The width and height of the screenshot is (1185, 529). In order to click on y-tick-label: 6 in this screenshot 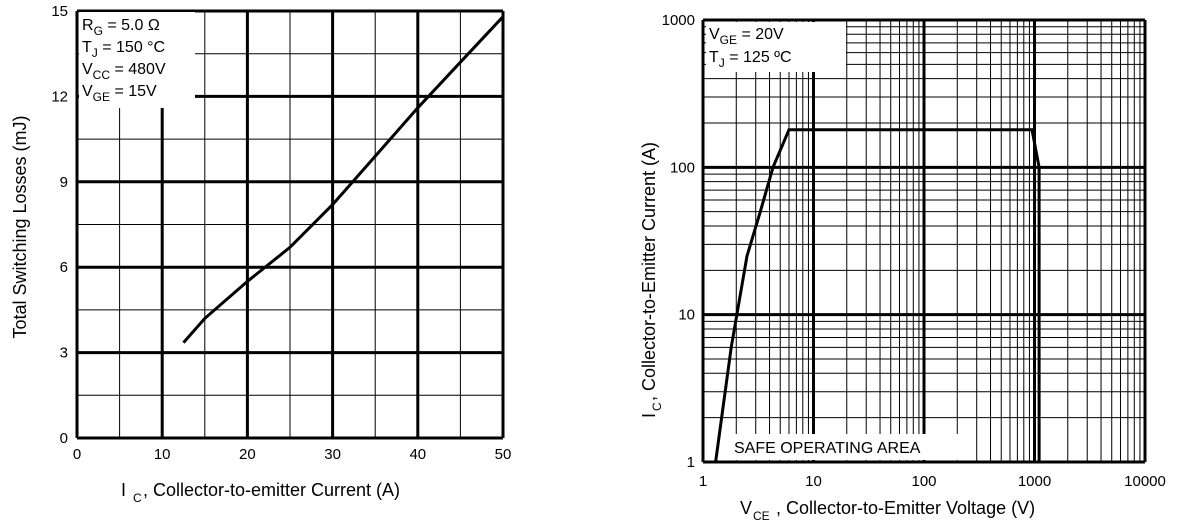, I will do `click(64, 267)`.